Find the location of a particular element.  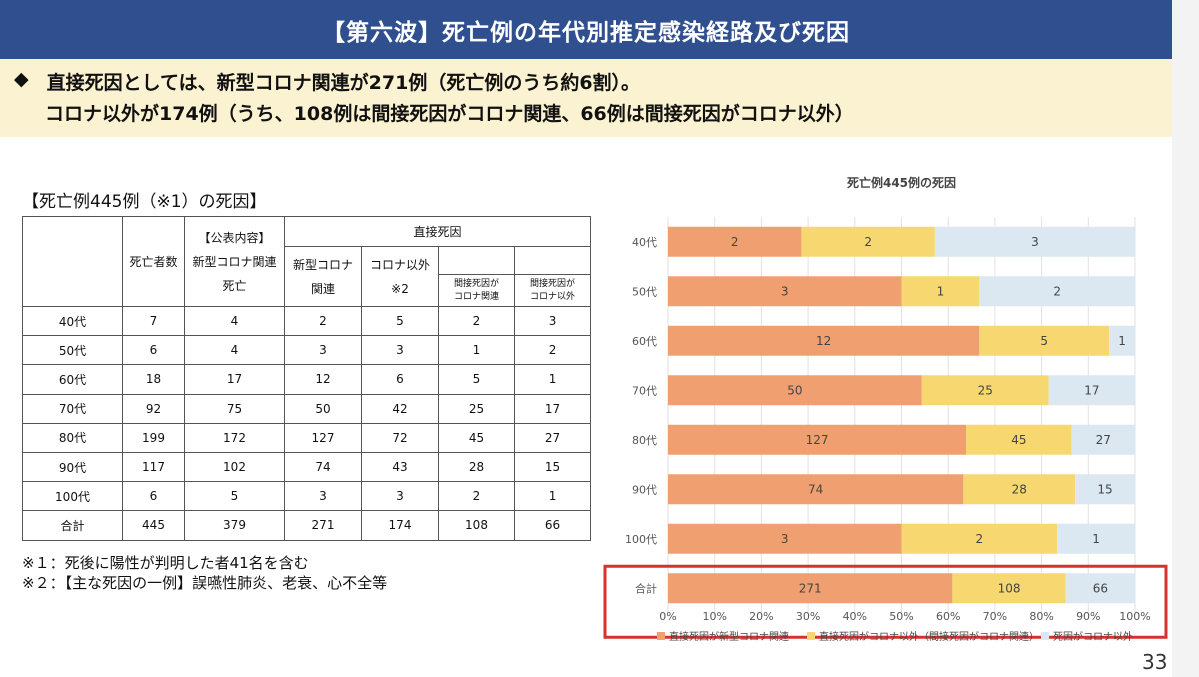

header-indirect-covid: 間接死因が コロナ関連 is located at coordinates (476, 290).